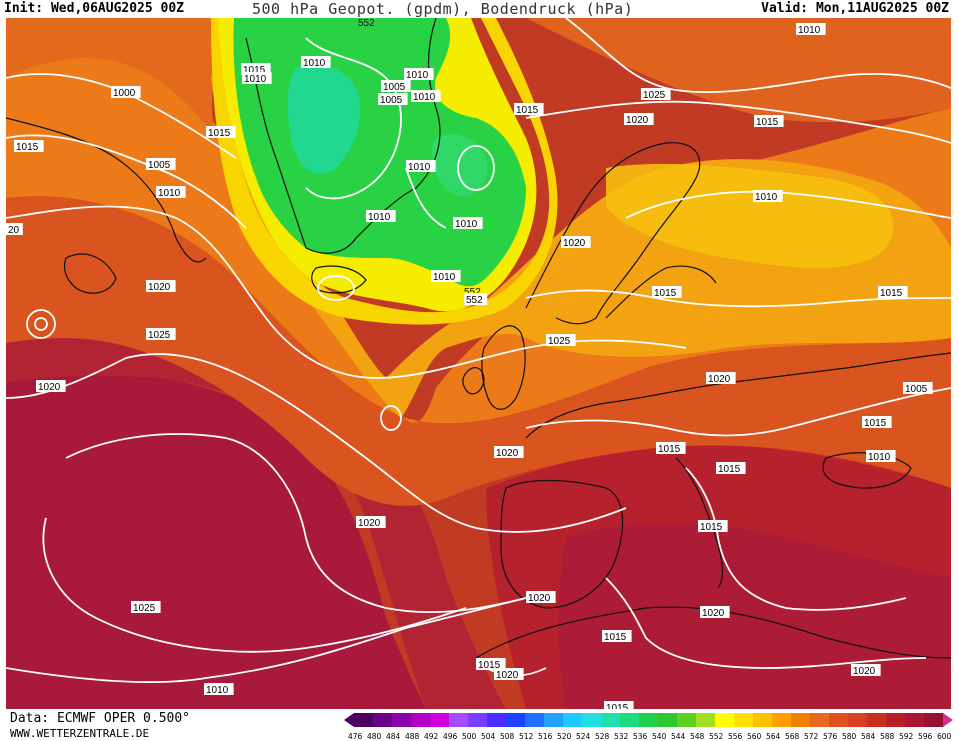  What do you see at coordinates (474, 300) in the screenshot?
I see `pressure-label-text: 552` at bounding box center [474, 300].